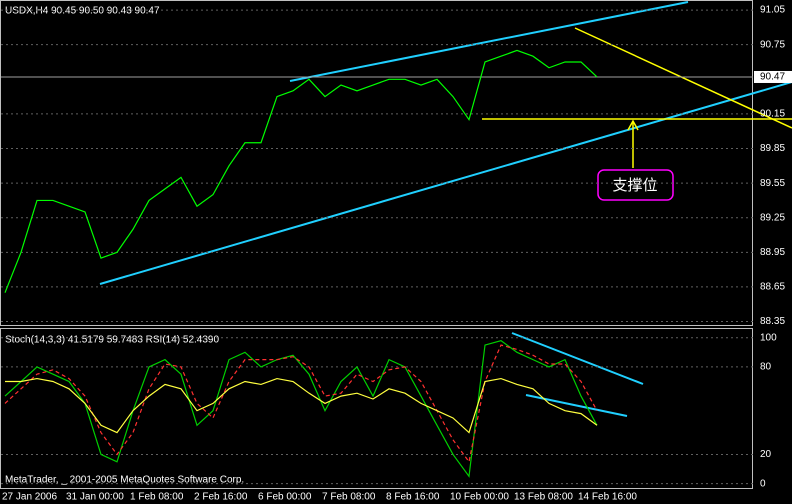 This screenshot has height=504, width=792. Describe the element at coordinates (413, 497) in the screenshot. I see `x-tick-label: 8 Feb 16:00` at that location.